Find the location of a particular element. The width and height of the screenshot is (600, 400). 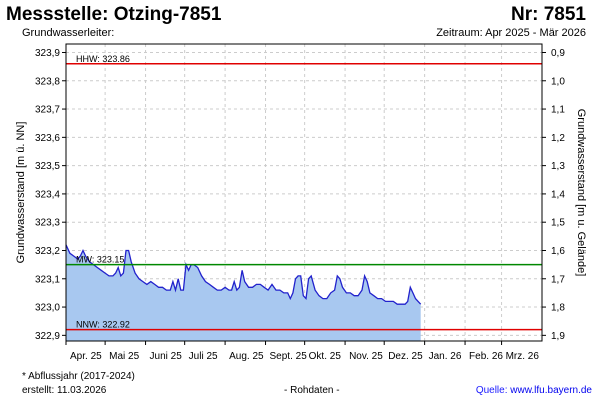

y-tick-label-right-10: 1,9 is located at coordinates (558, 336).